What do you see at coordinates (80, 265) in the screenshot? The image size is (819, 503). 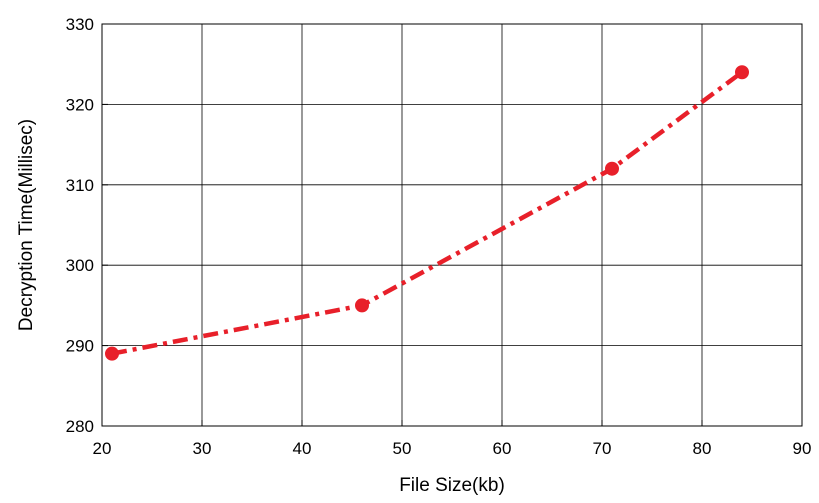 I see `y-tick-label: 300` at bounding box center [80, 265].